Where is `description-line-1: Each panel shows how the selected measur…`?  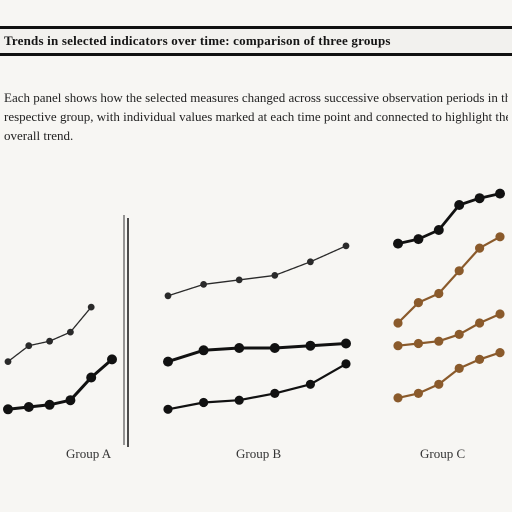 description-line-1: Each panel shows how the selected measur… is located at coordinates (256, 97).